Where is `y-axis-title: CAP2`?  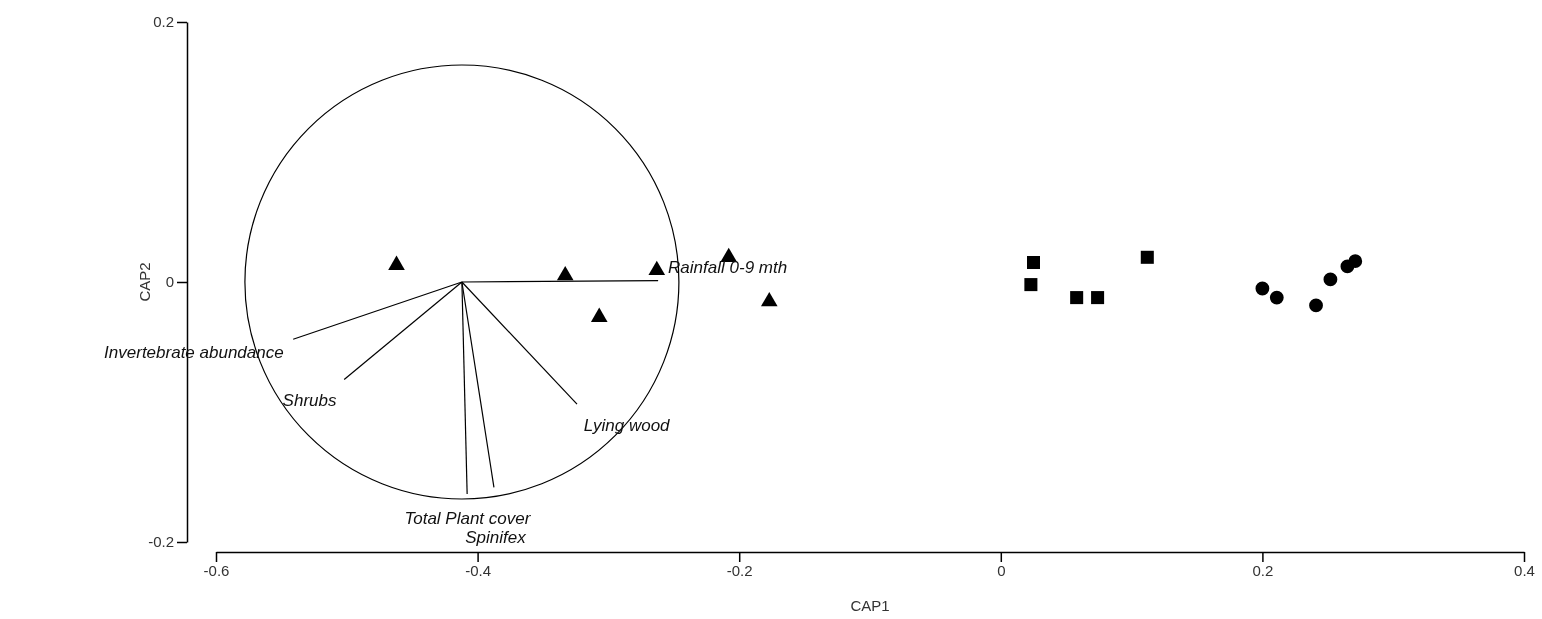
y-axis-title: CAP2 is located at coordinates (144, 282).